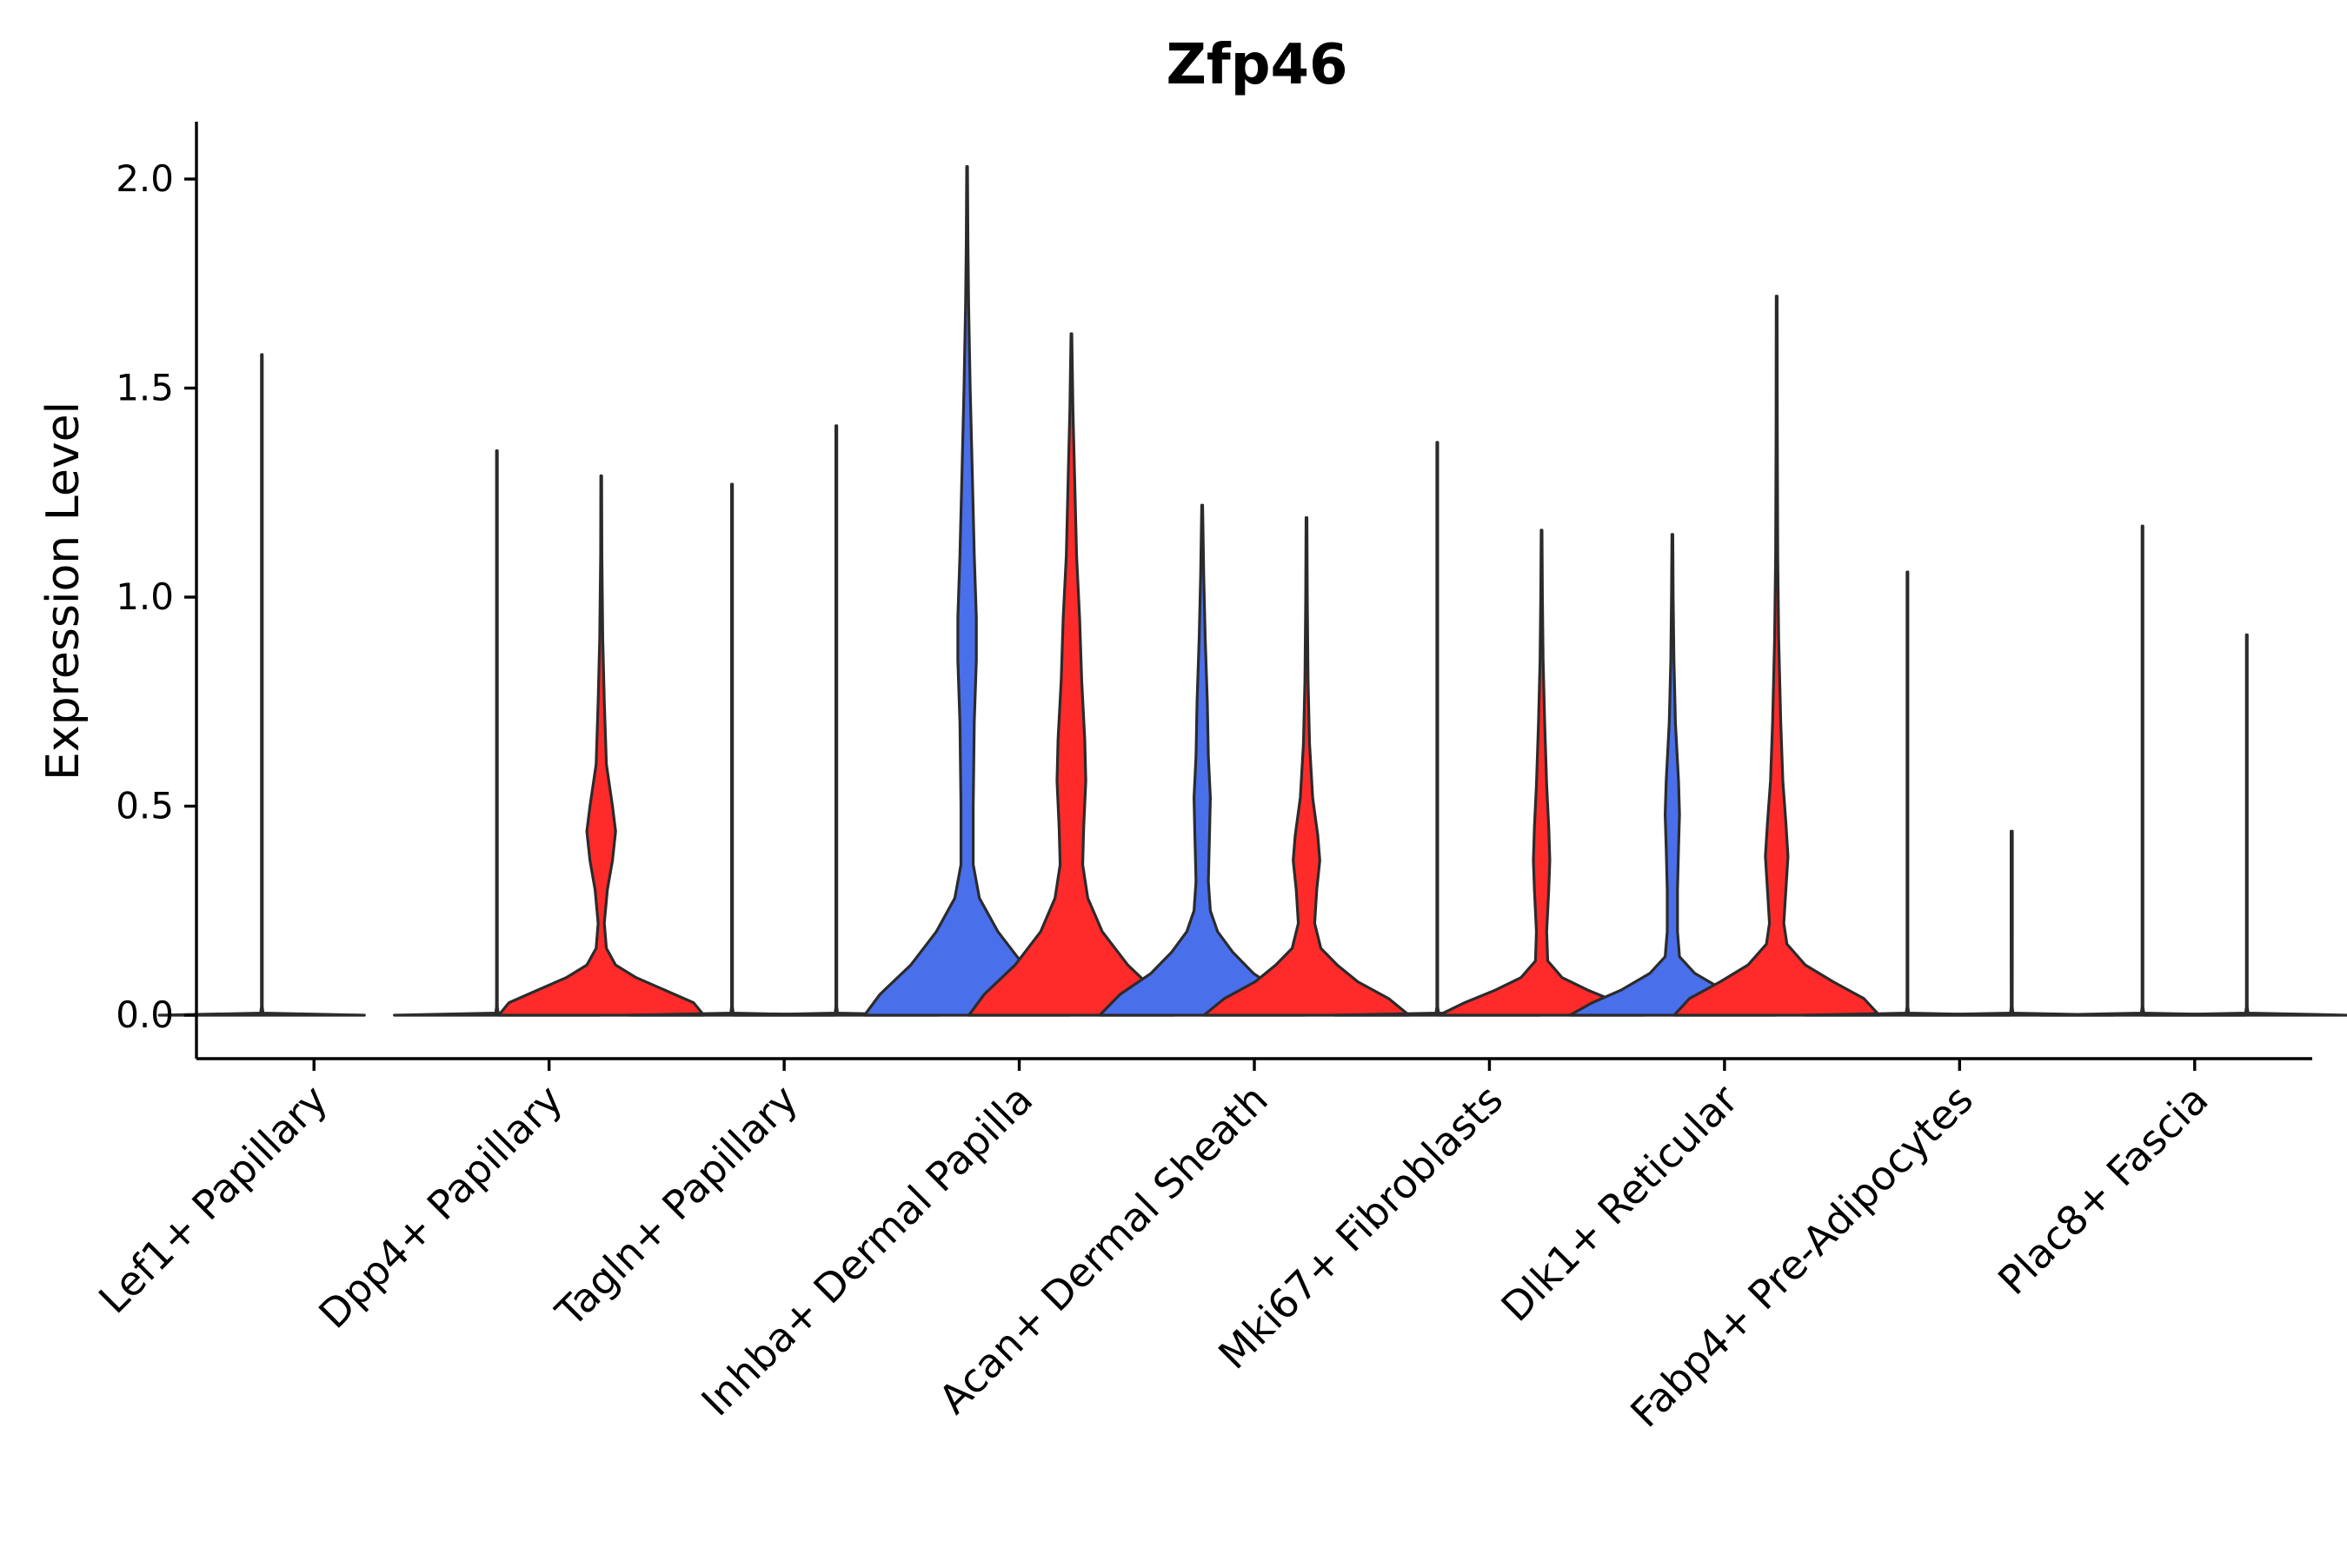 This screenshot has height=1568, width=2347. Describe the element at coordinates (732, 749) in the screenshot. I see `violin-3-group1` at that location.